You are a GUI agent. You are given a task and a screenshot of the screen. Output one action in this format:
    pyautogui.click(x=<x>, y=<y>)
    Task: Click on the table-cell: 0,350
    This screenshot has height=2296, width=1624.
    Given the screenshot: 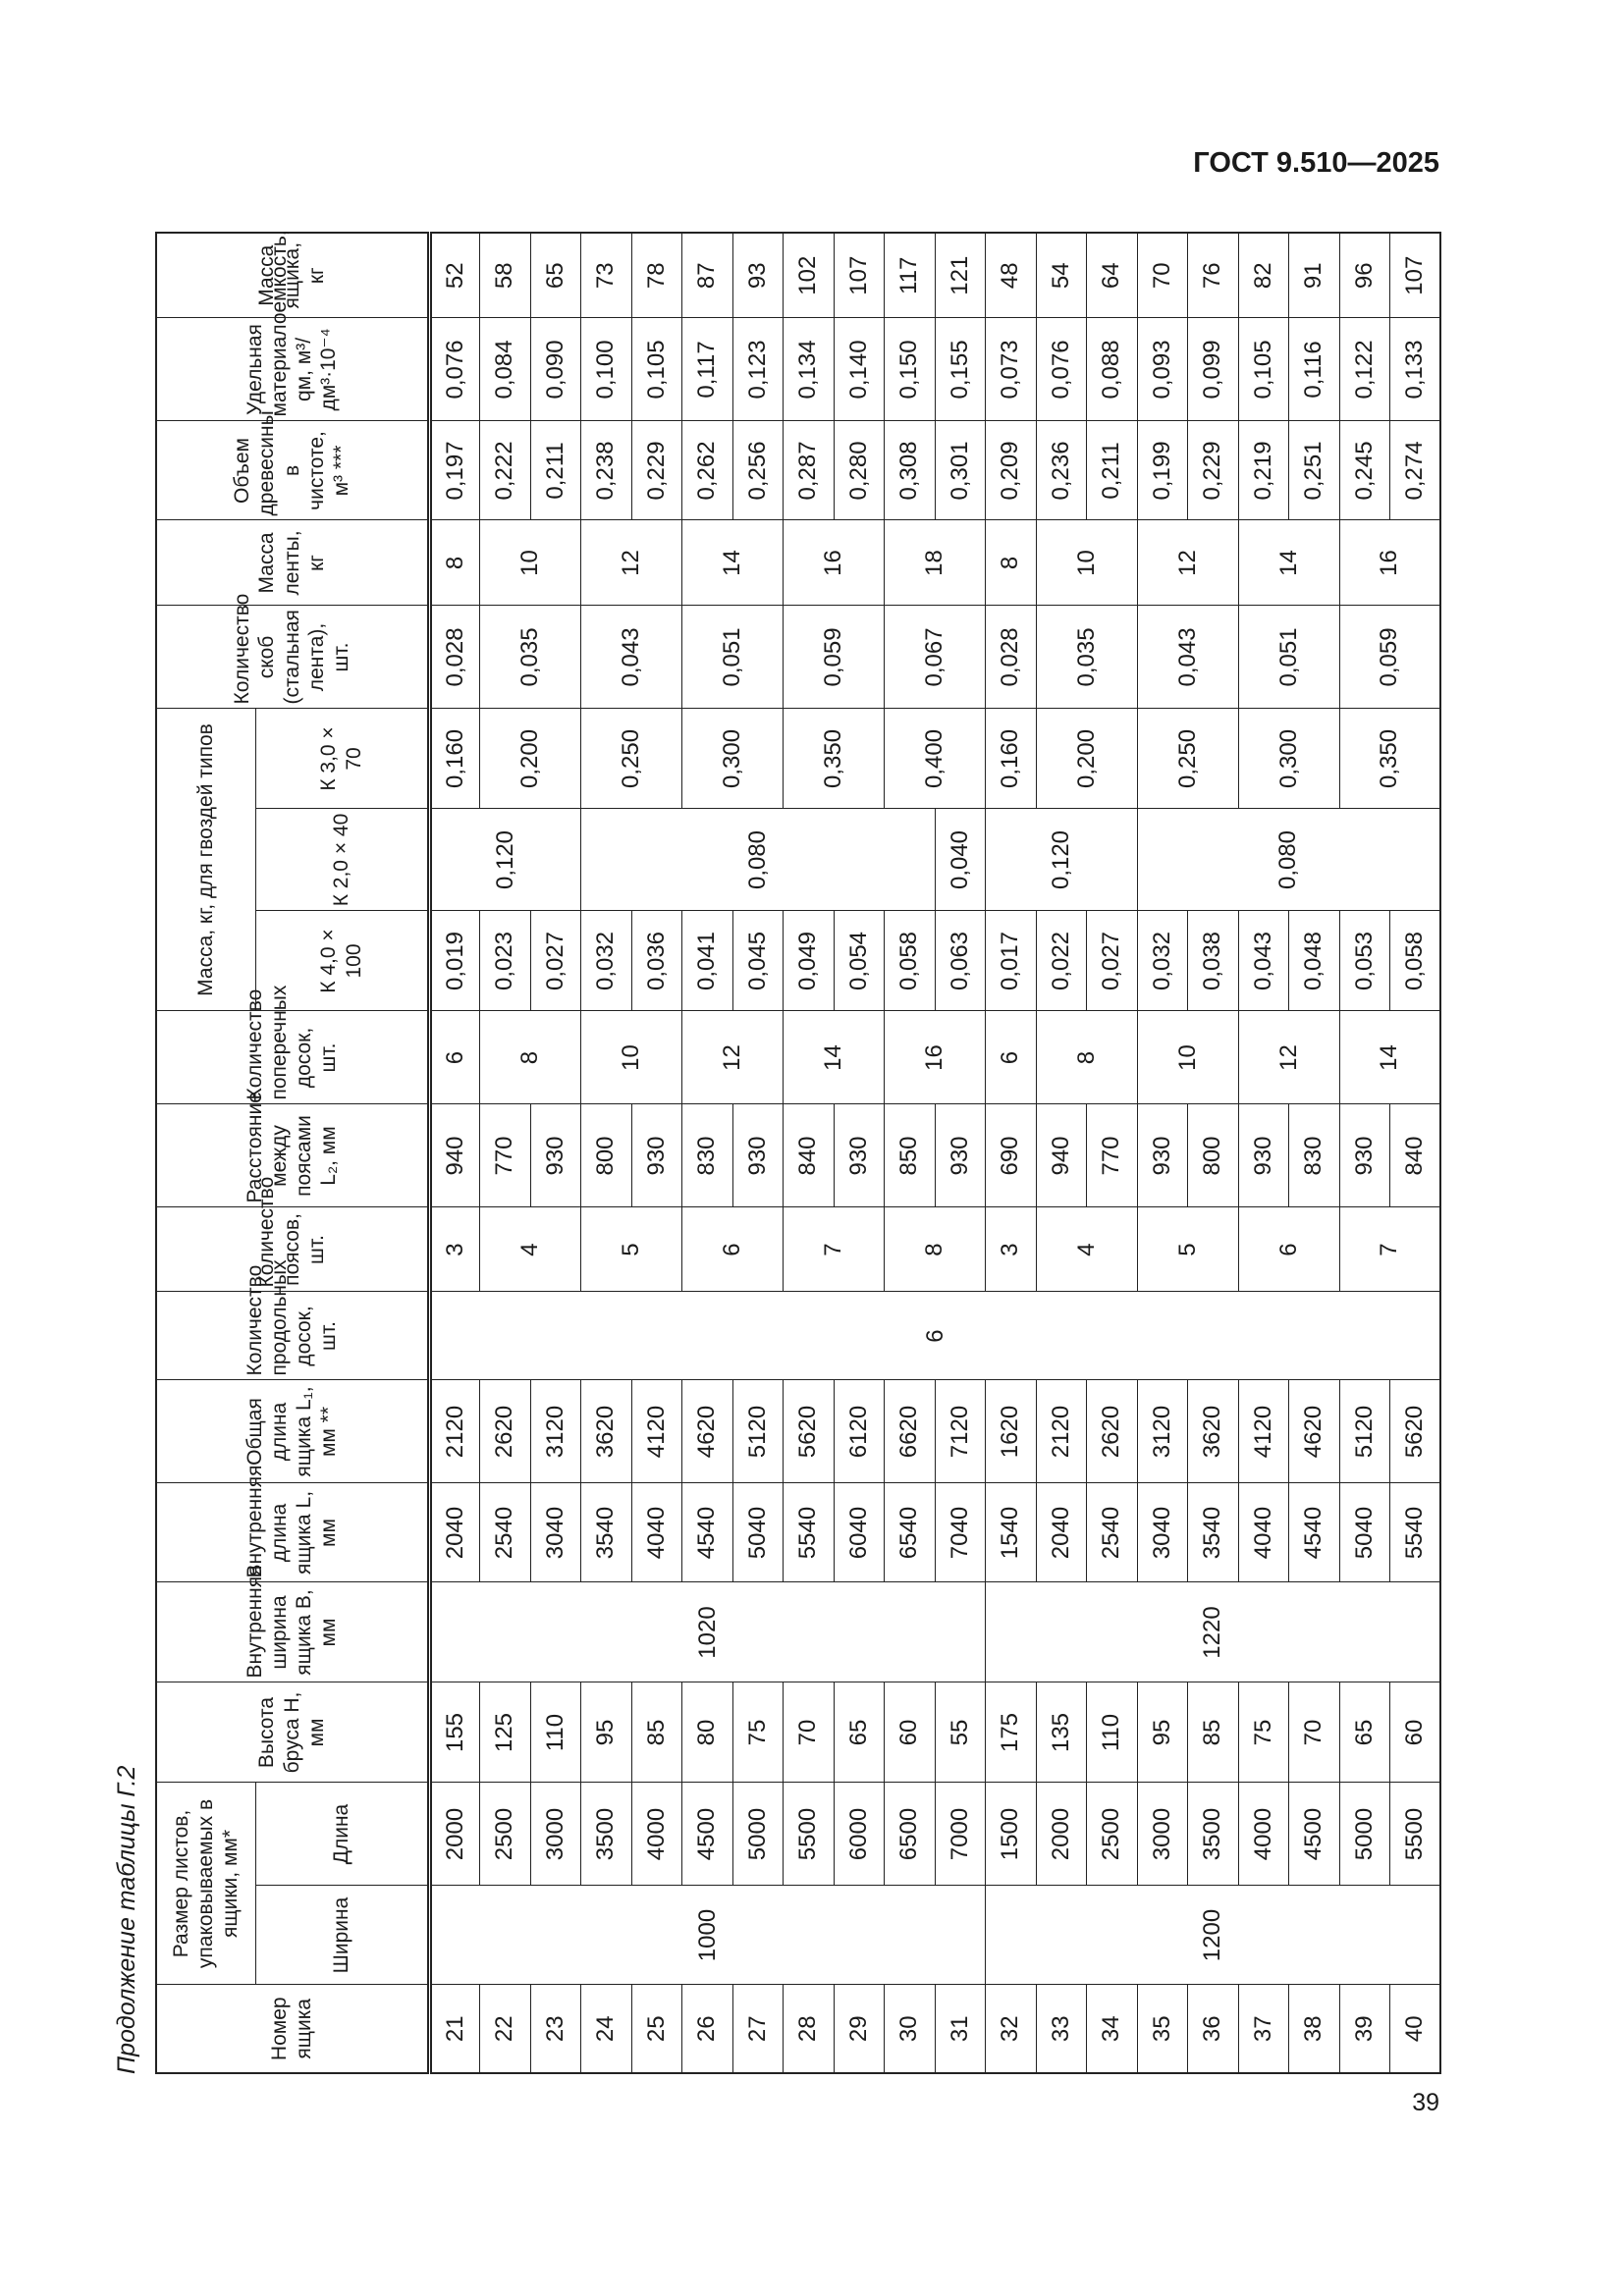 What is the action you would take?
    pyautogui.click(x=834, y=758)
    